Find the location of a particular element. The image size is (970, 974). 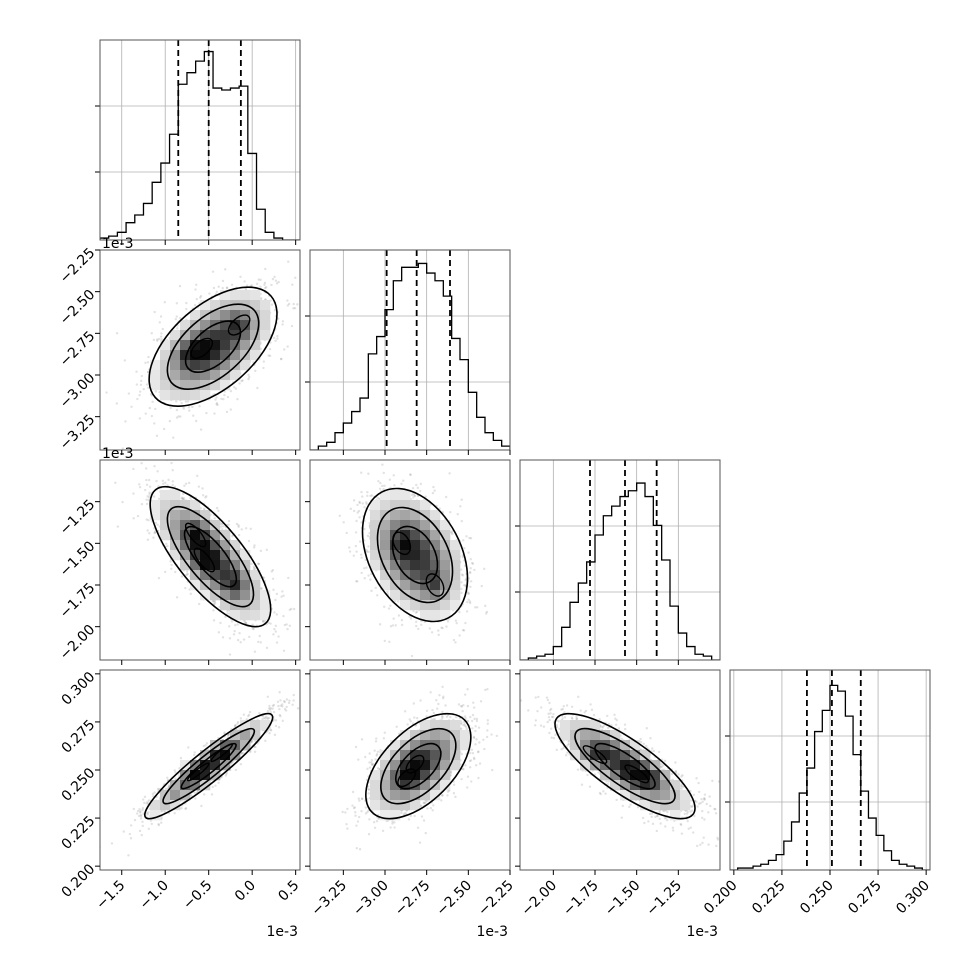

panel-frame is located at coordinates (620, 560).